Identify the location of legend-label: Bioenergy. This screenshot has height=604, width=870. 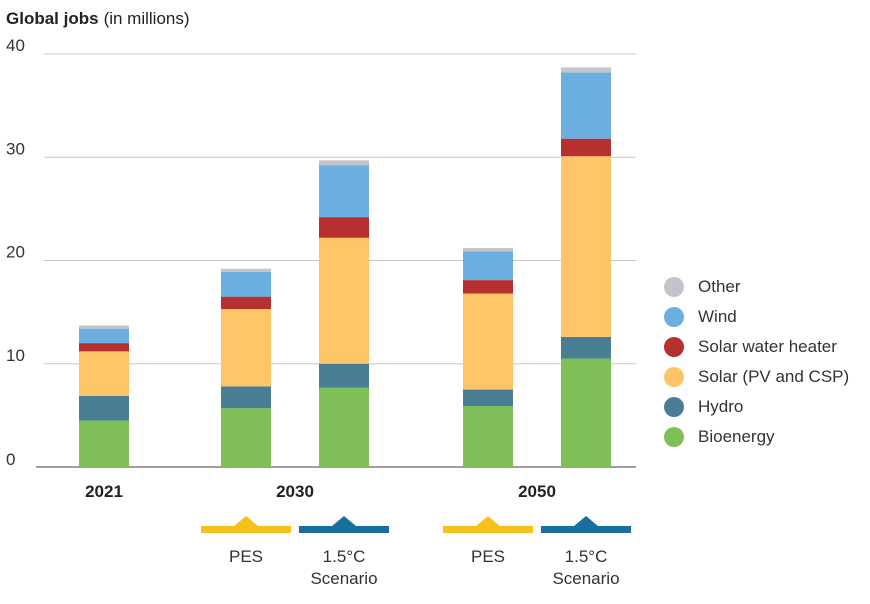
(736, 436).